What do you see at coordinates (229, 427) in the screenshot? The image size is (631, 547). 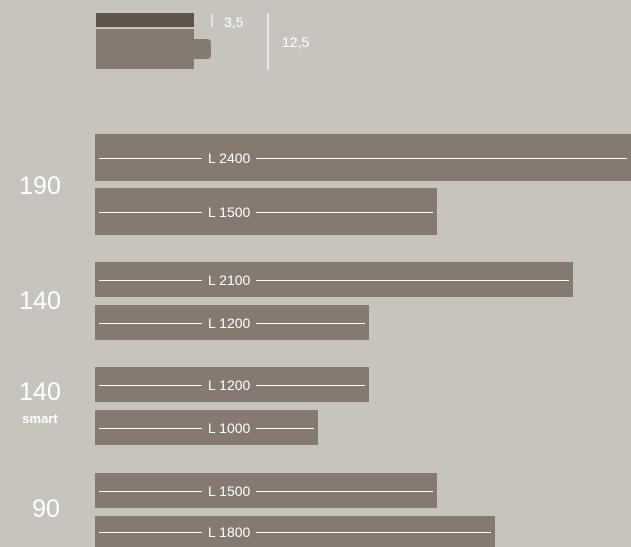 I see `plank-length-label: L 1000` at bounding box center [229, 427].